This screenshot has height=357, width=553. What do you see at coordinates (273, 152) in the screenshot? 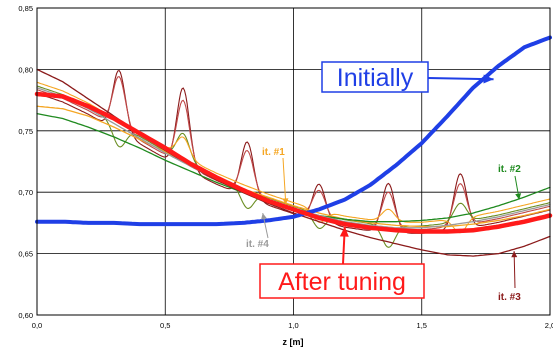
I see `annotation-label-it1: it. #1` at bounding box center [273, 152].